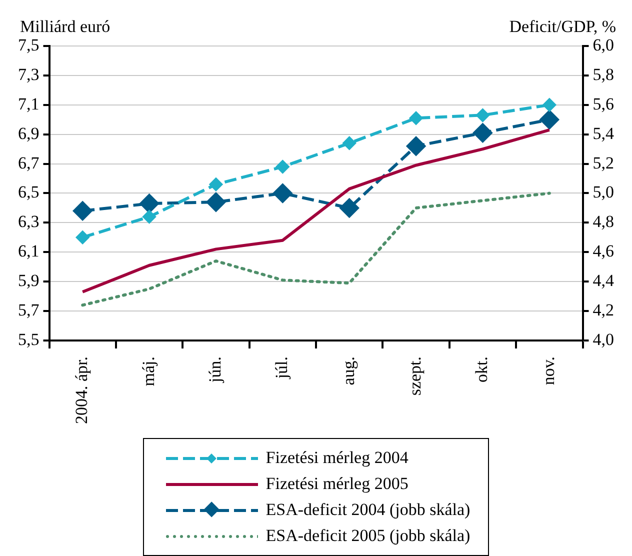 This screenshot has width=632, height=556. I want to click on y2-tick-label: 4,0, so click(603, 339).